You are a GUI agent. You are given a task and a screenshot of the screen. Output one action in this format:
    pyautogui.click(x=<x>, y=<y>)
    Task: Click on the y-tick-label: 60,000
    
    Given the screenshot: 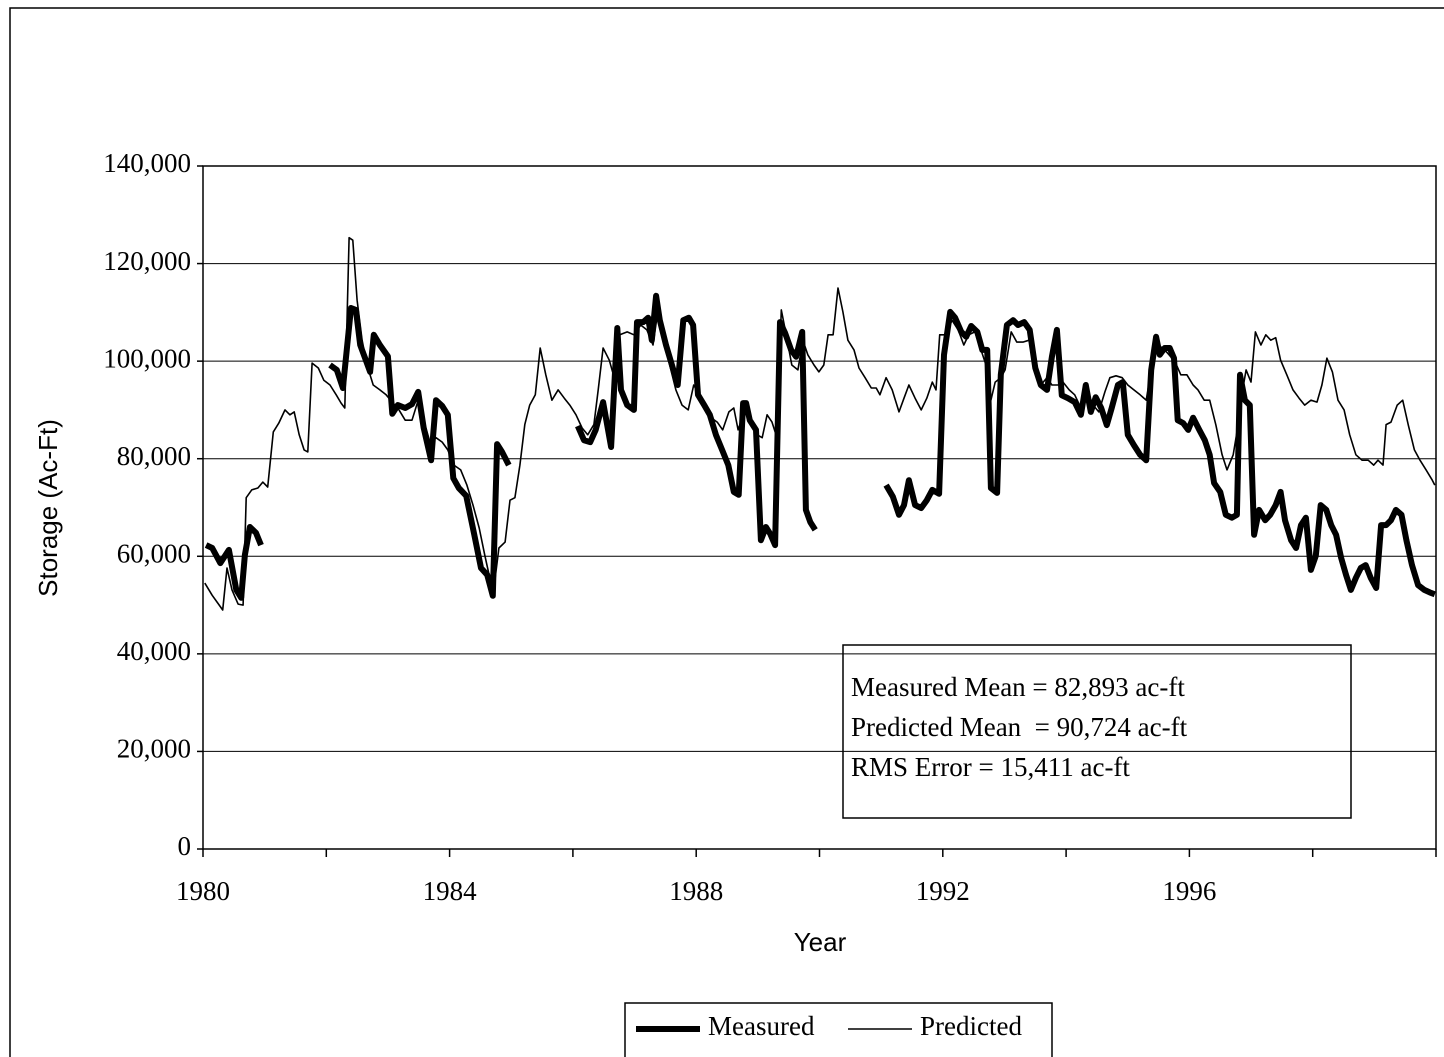 What is the action you would take?
    pyautogui.click(x=154, y=553)
    